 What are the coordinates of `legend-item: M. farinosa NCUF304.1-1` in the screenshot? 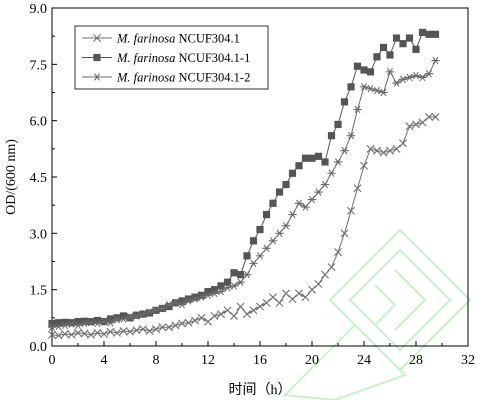 It's located at (166, 58).